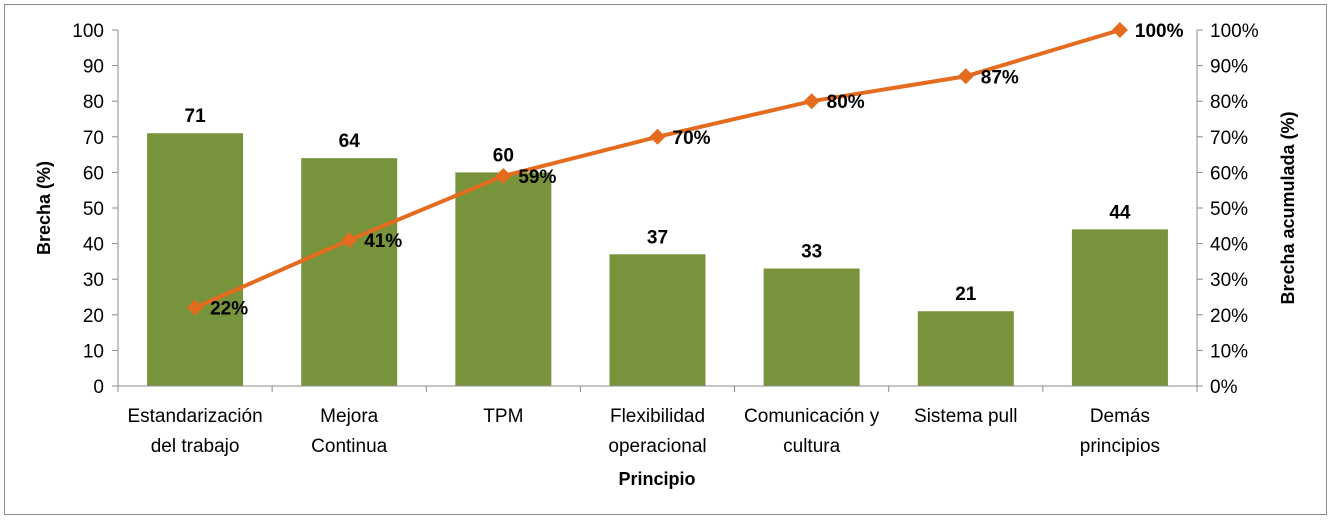  I want to click on y-tick-label: 50, so click(93, 209).